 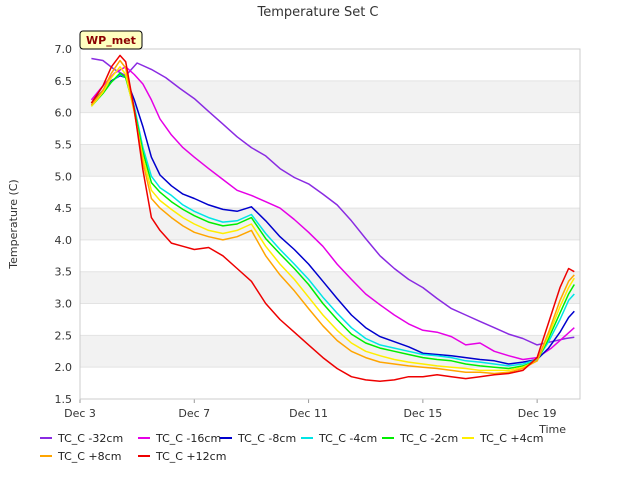 What do you see at coordinates (64, 208) in the screenshot?
I see `y-tick-label: 4.5` at bounding box center [64, 208].